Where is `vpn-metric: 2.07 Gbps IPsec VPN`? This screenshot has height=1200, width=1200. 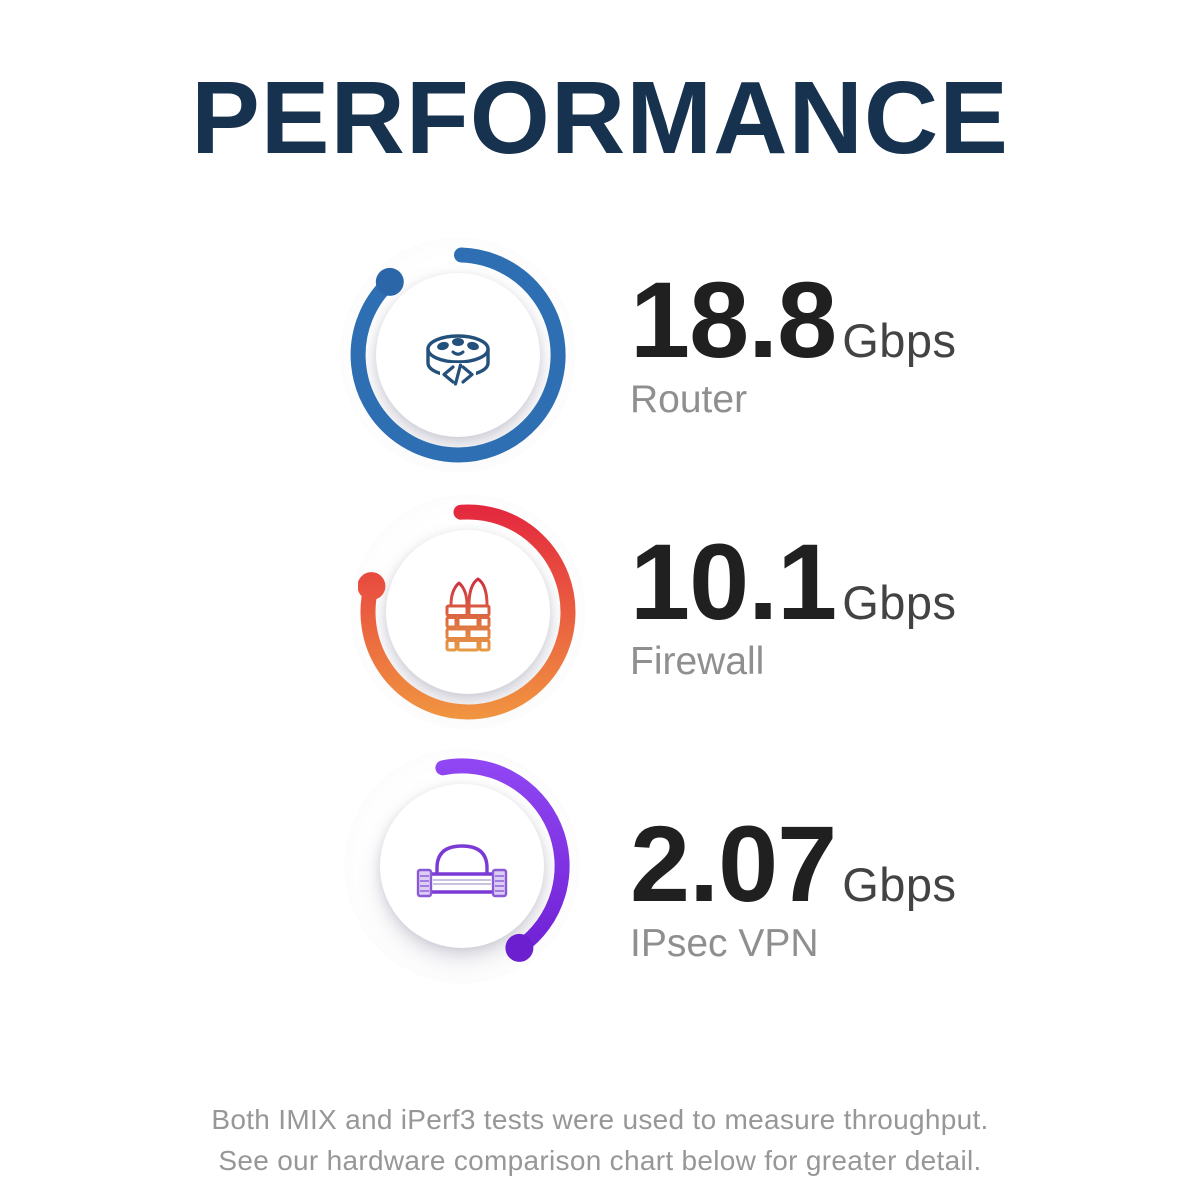
vpn-metric: 2.07 Gbps IPsec VPN is located at coordinates (793, 884).